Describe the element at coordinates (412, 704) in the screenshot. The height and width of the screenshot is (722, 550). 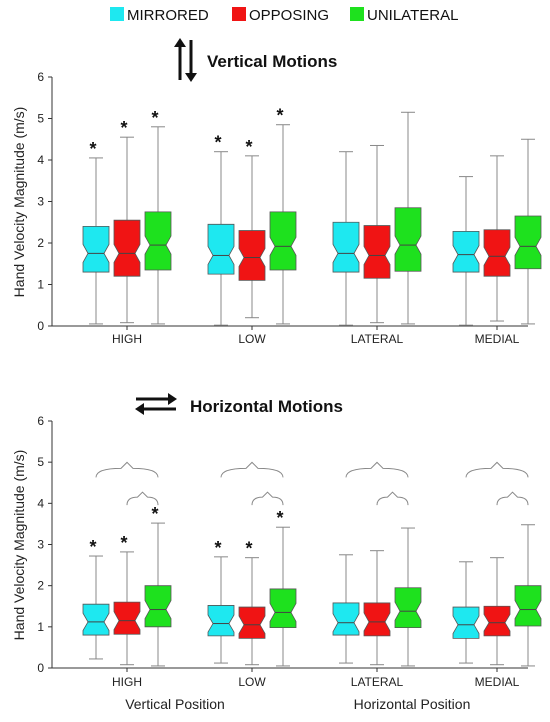
I see `x-group-label-horizontal-position: Horizontal Position` at that location.